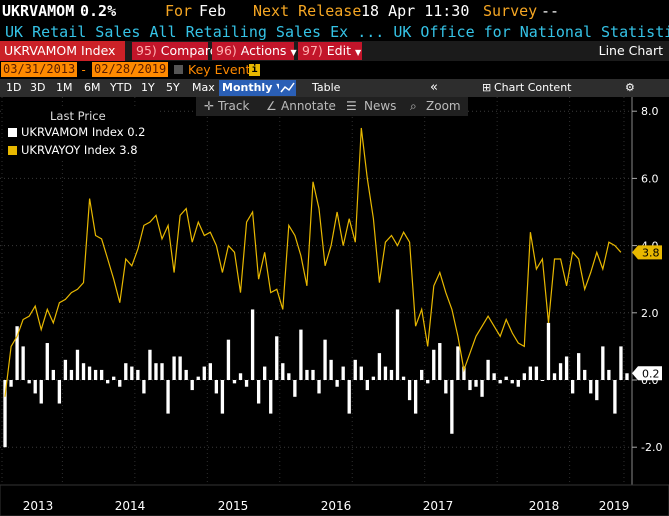  Describe the element at coordinates (650, 178) in the screenshot. I see `y-tick-label-1: 6.0` at that location.